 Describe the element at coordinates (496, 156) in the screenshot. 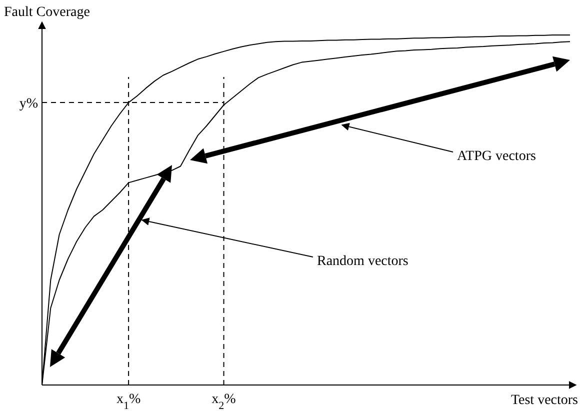

I see `annotation: ATPG vectors` at that location.